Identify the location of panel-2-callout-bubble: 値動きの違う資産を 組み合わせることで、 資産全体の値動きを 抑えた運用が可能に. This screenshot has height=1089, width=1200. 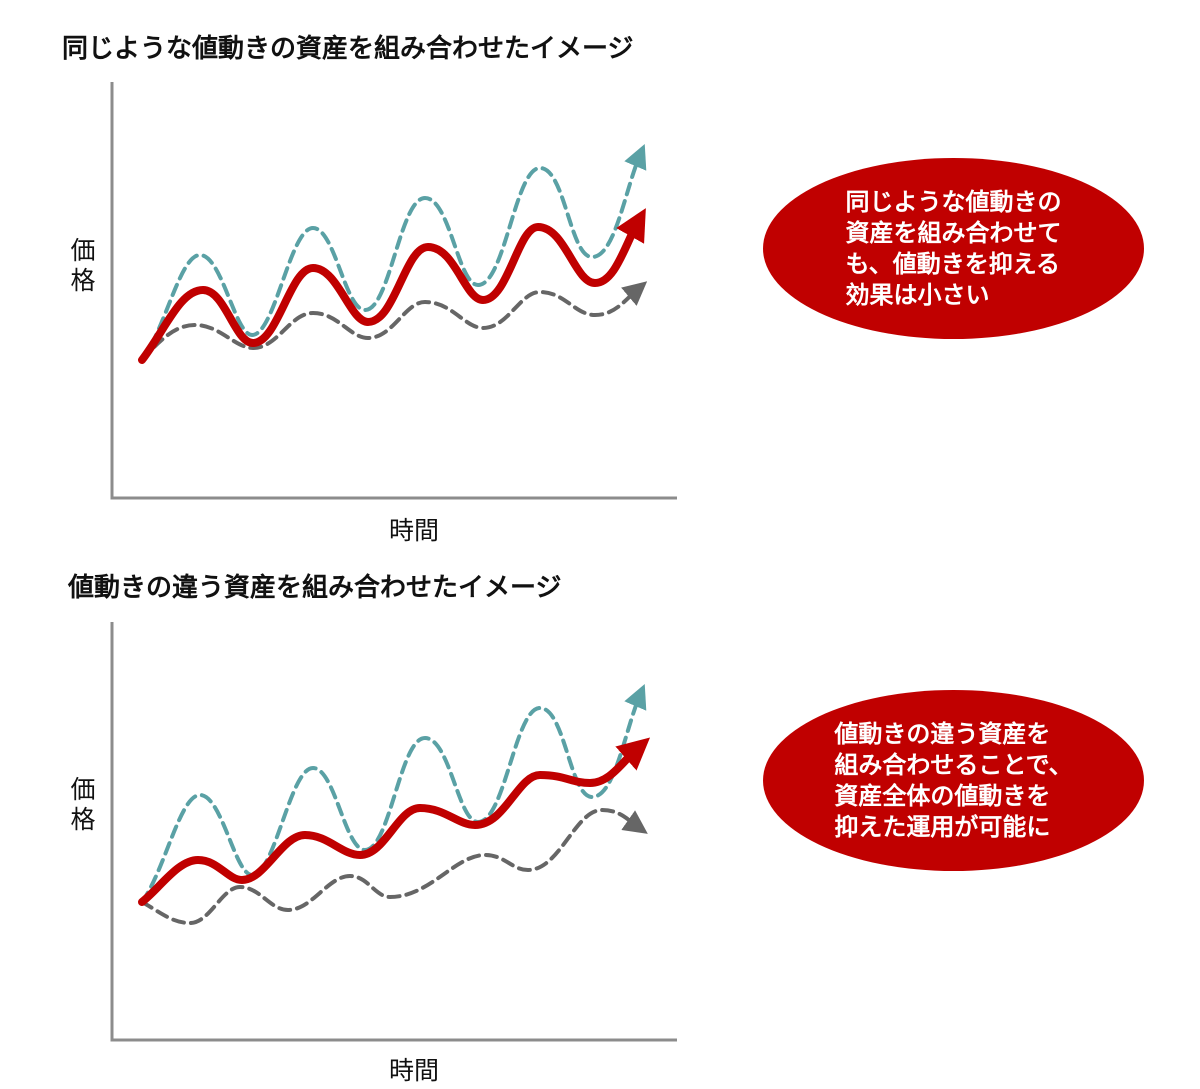
(953, 780).